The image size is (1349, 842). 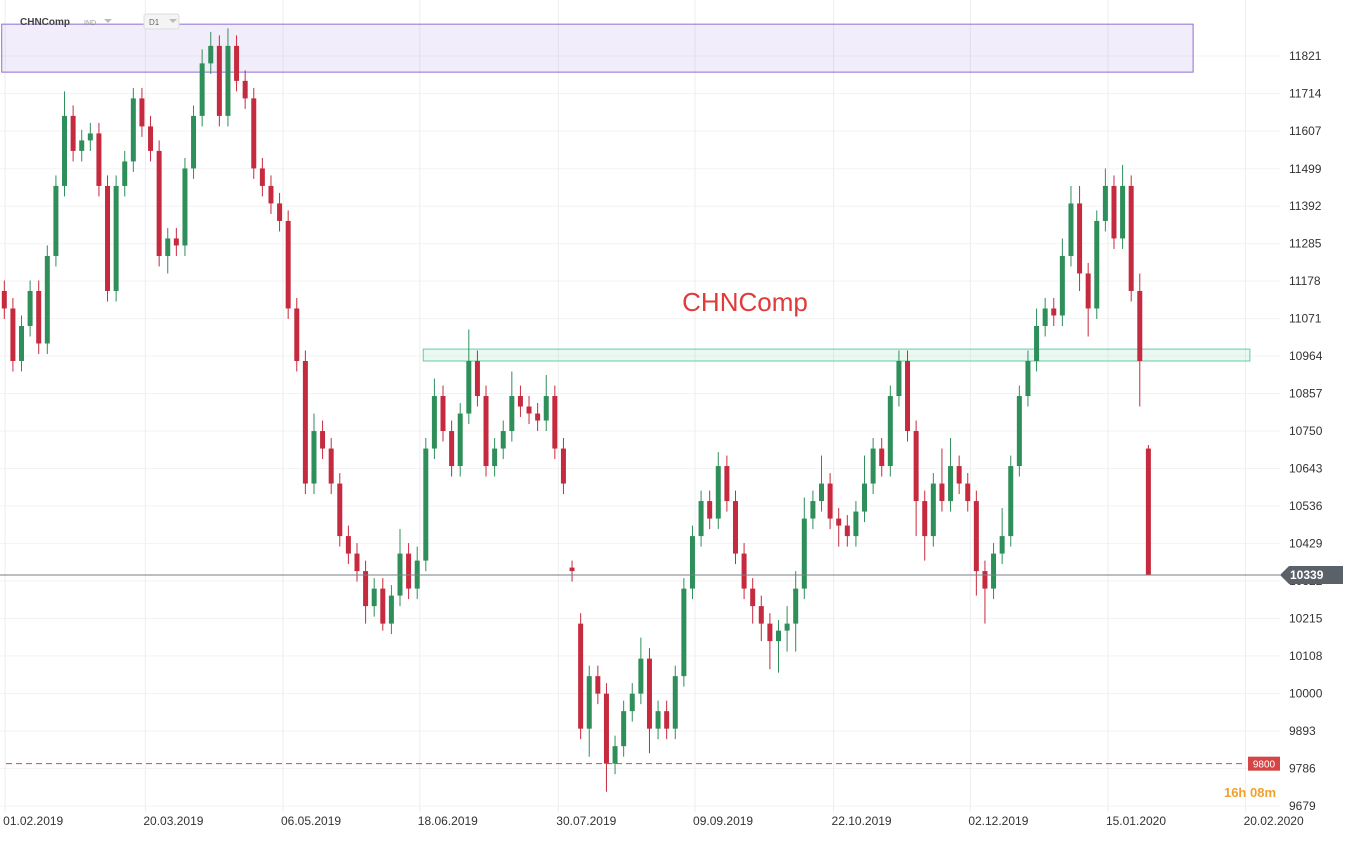 What do you see at coordinates (1307, 575) in the screenshot?
I see `price-label: 10339` at bounding box center [1307, 575].